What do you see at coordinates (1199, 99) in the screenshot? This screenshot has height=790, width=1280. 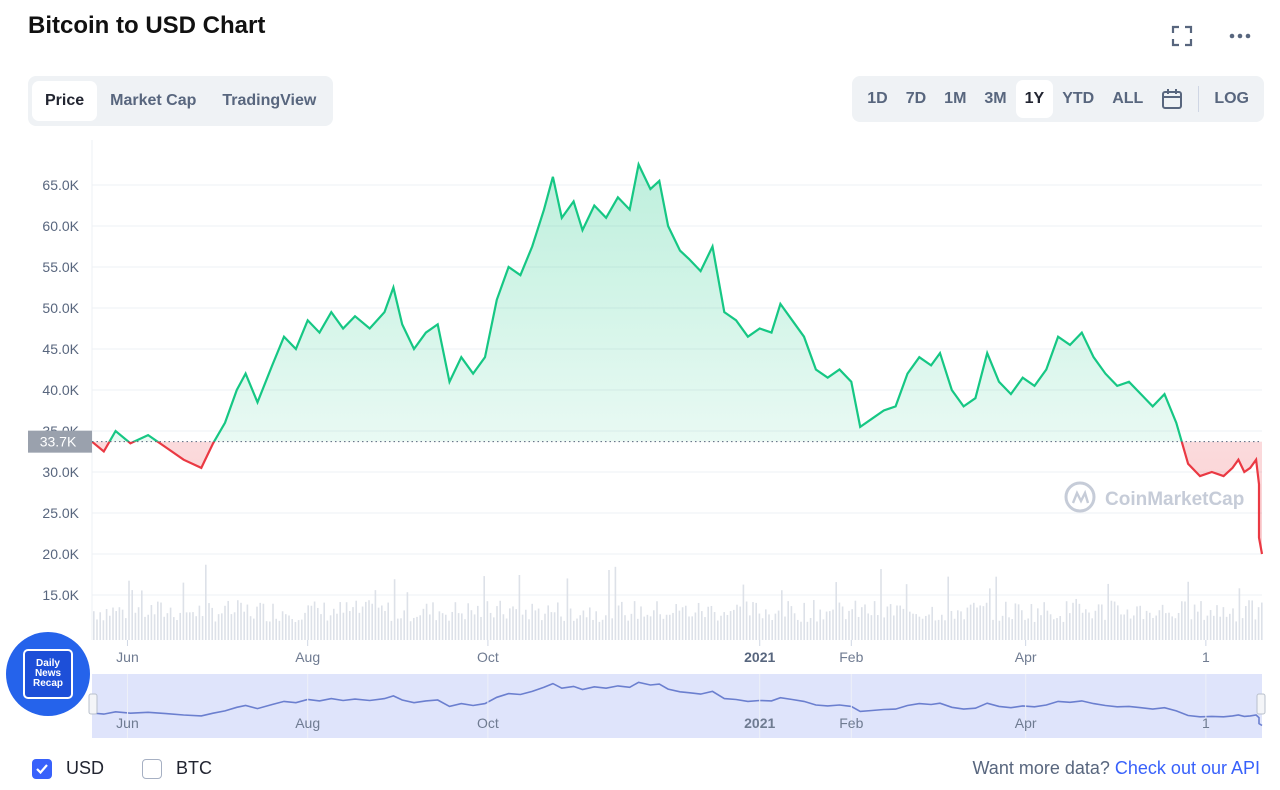 I see `range-divider` at bounding box center [1199, 99].